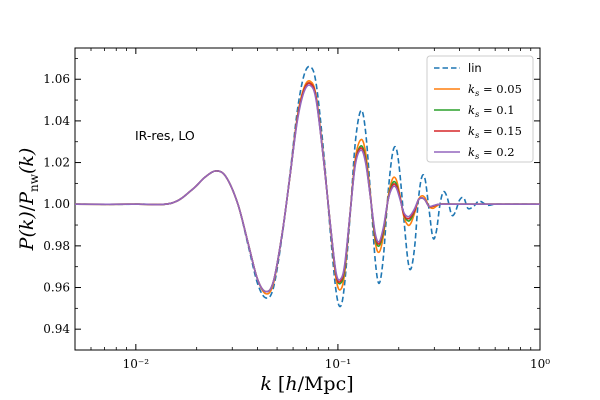  Describe the element at coordinates (28, 200) in the screenshot. I see `y-axis-label: P(k)/Pnw(k)` at that location.